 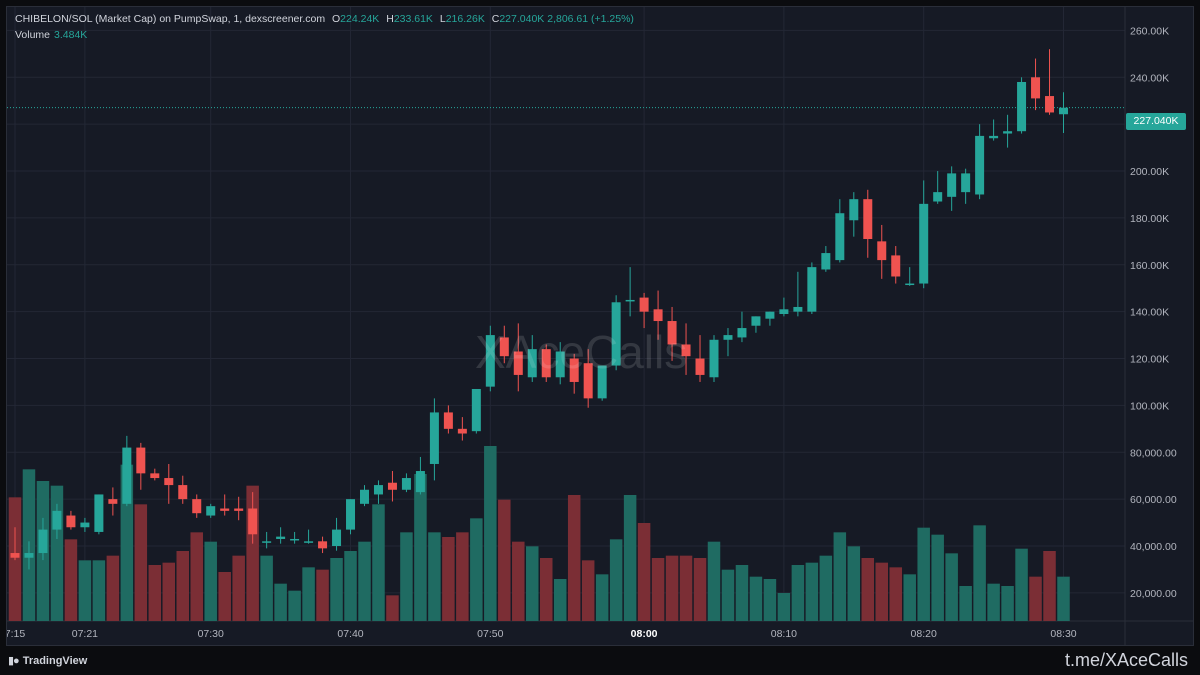 What do you see at coordinates (1149, 313) in the screenshot?
I see `price-tick-label: 140.00K` at bounding box center [1149, 313].